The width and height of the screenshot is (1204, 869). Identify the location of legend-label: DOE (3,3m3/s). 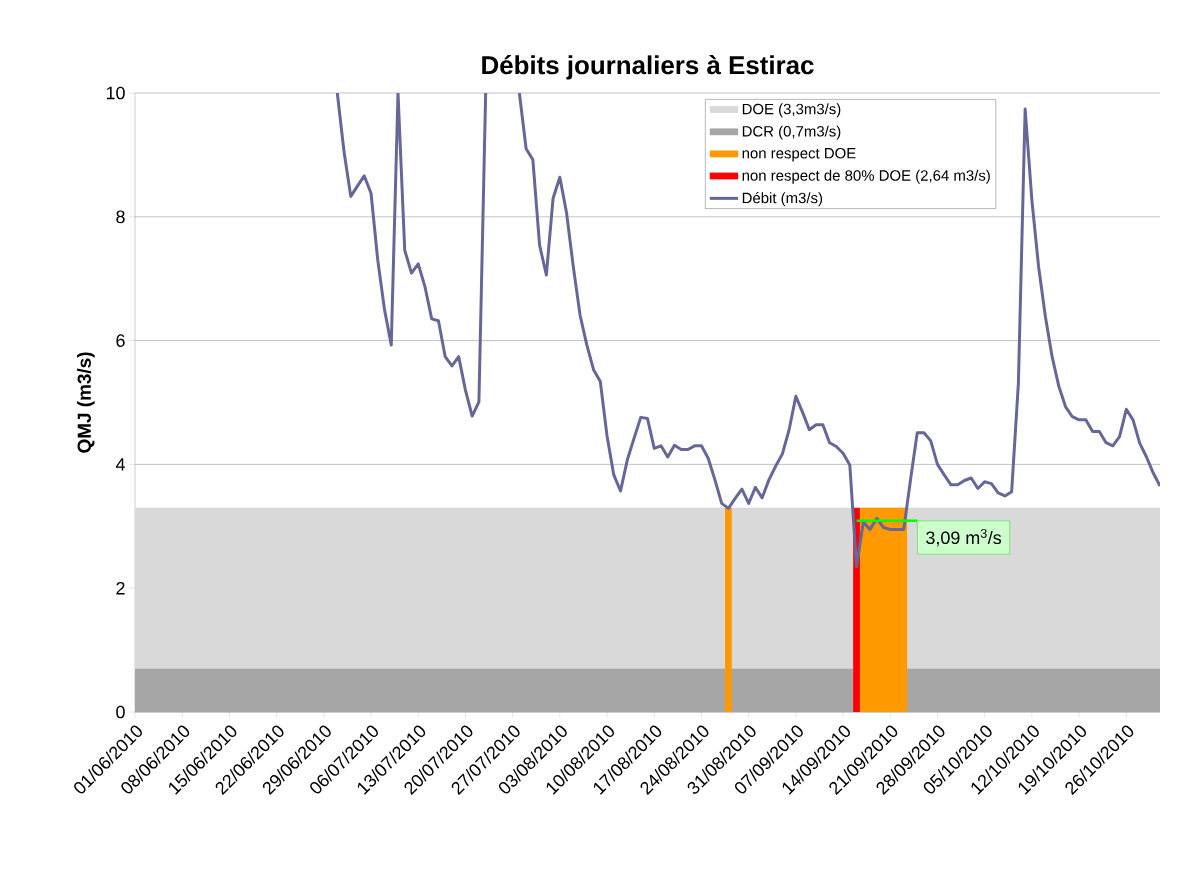
(791, 110).